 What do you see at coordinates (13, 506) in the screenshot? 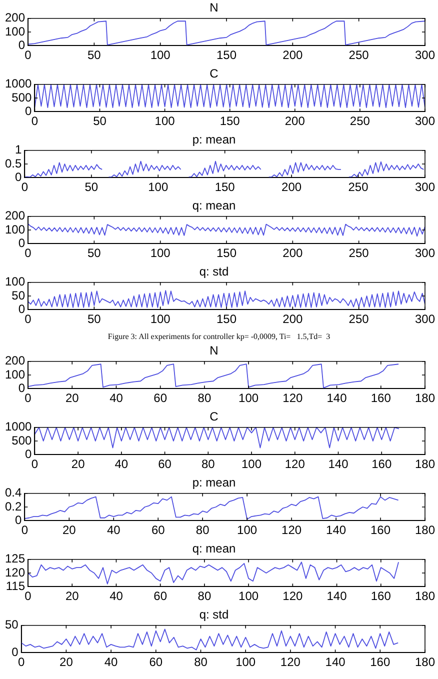
I see `y-tick-label: 0.2` at bounding box center [13, 506].